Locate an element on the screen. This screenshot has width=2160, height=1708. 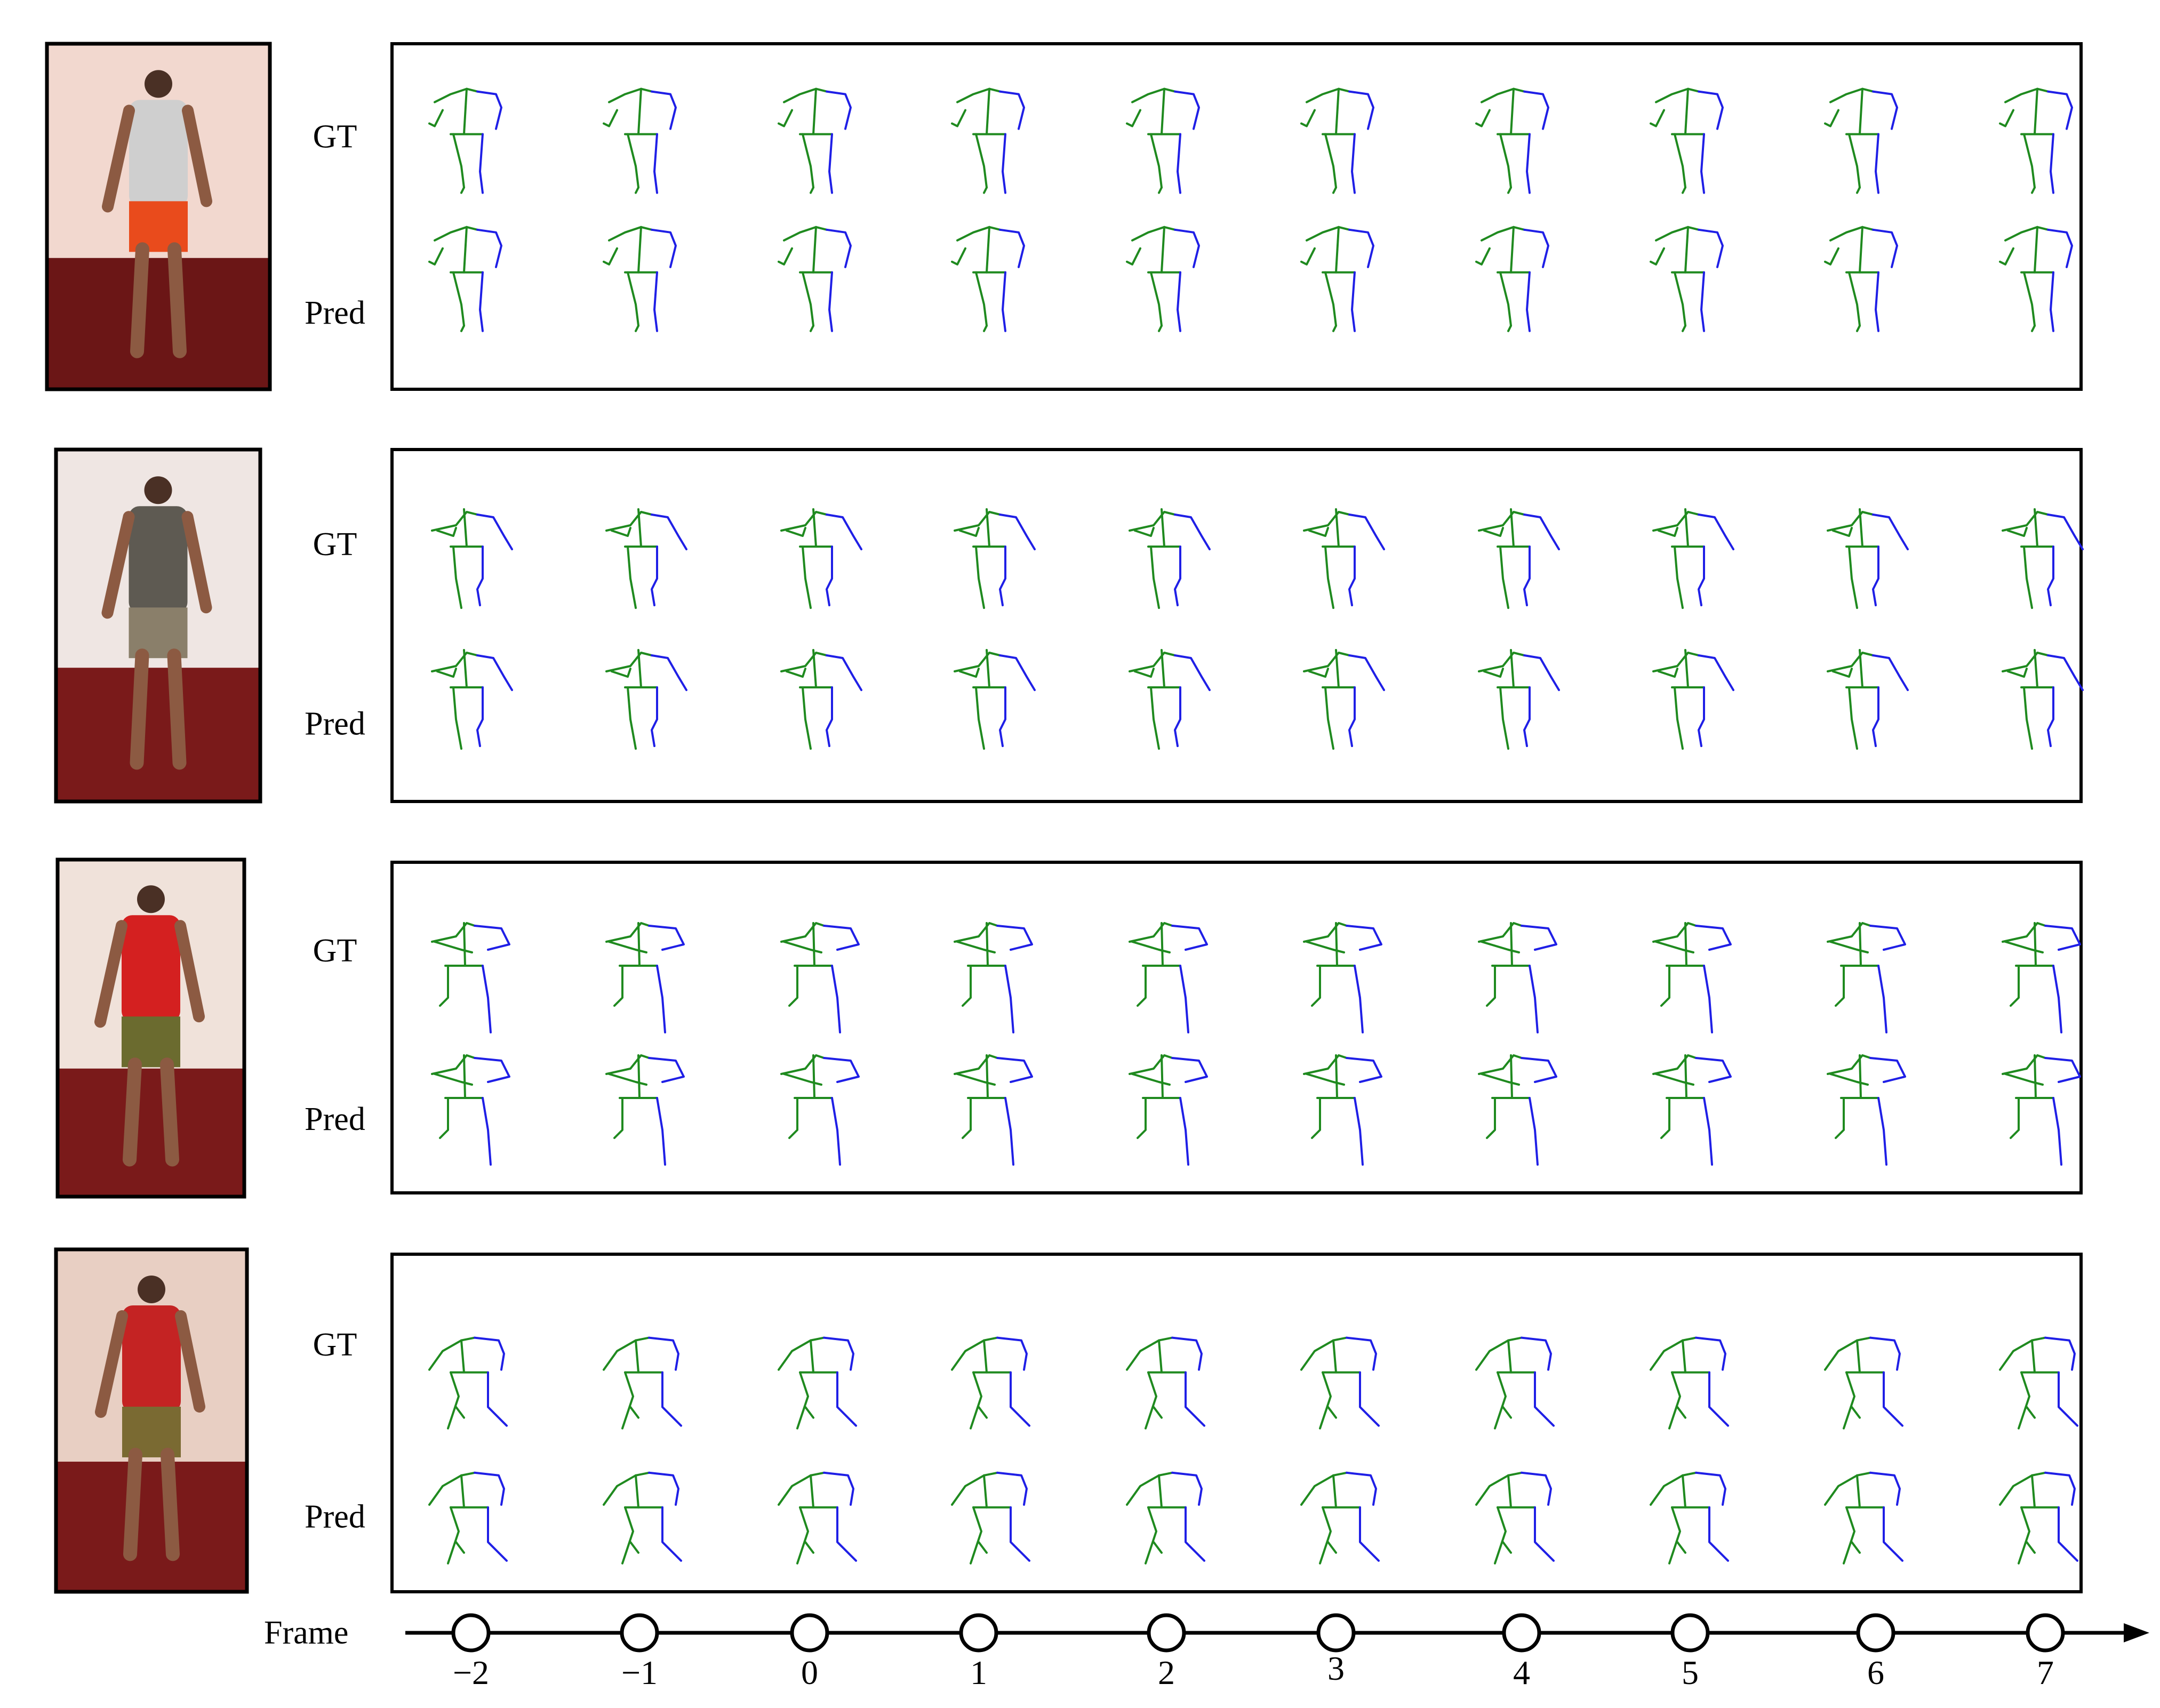
photo-floor is located at coordinates (151, 1132).